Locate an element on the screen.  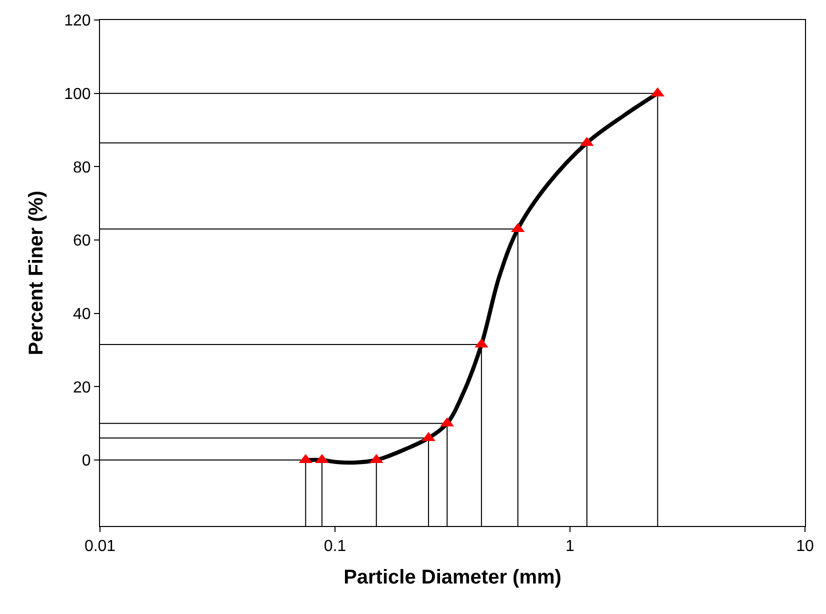
y-tick-label: 20 is located at coordinates (82, 387).